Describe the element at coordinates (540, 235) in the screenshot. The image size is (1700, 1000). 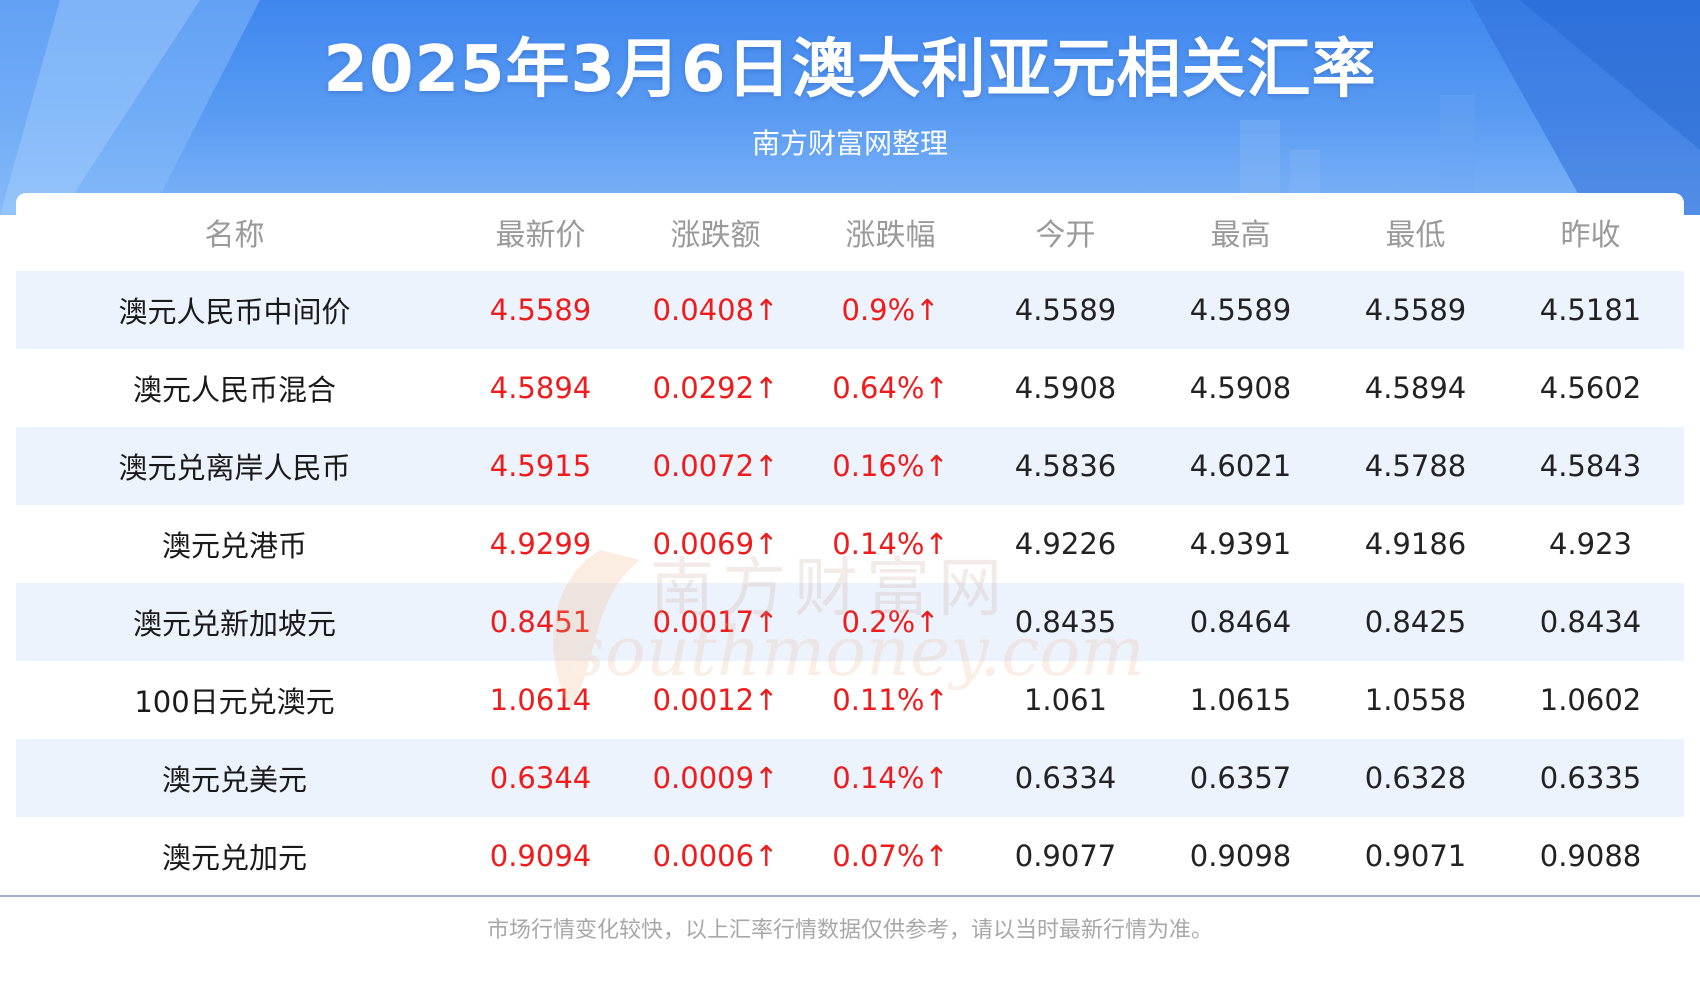
I see `column-header-1: 最新价` at that location.